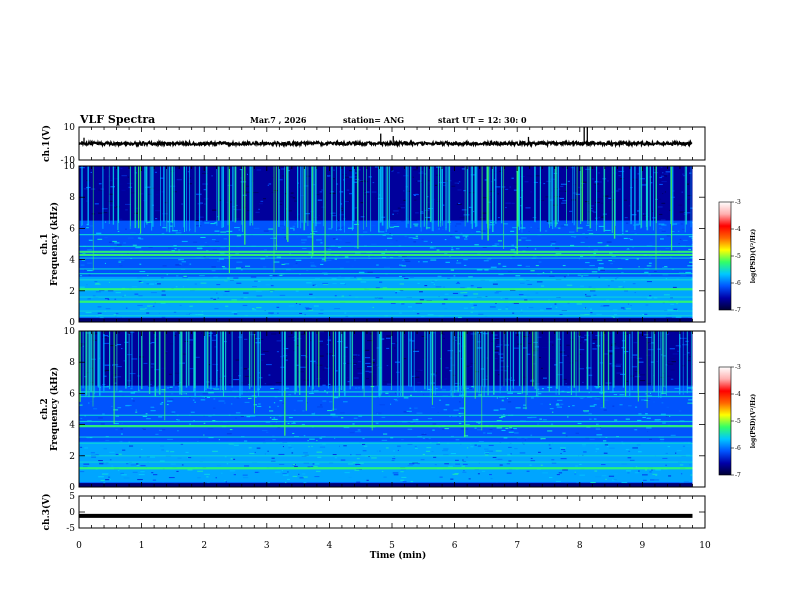 The image size is (792, 612). What do you see at coordinates (70, 167) in the screenshot?
I see `y-tick-label: 10` at bounding box center [70, 167].